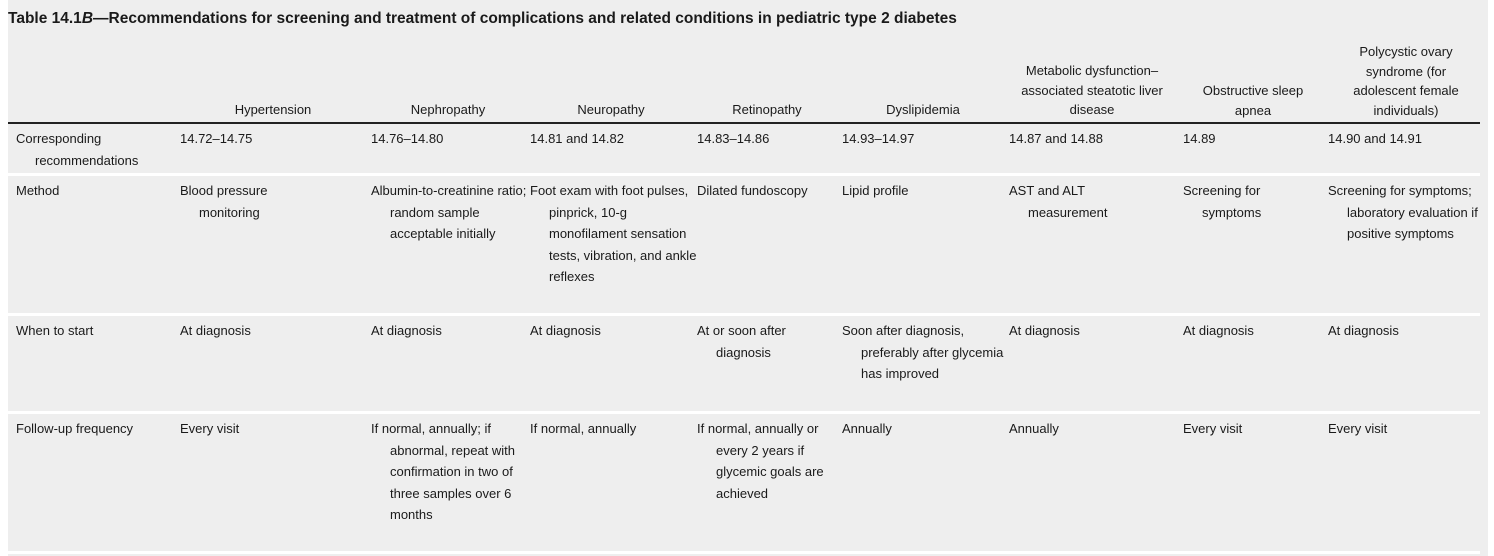  I want to click on title-italic: B, so click(87, 18).